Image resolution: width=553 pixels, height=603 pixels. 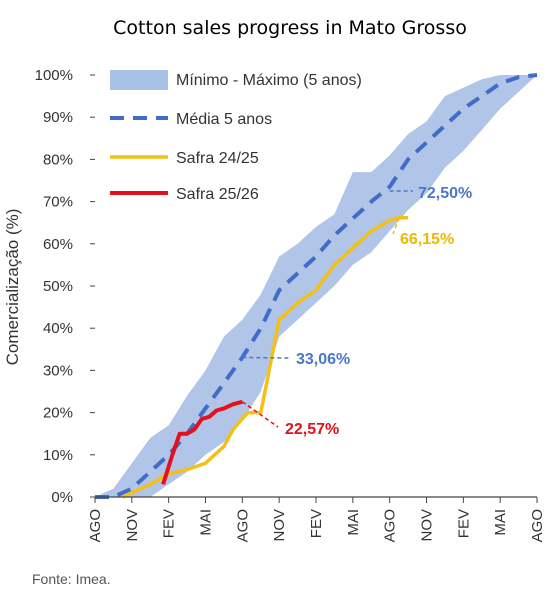 What do you see at coordinates (266, 357) in the screenshot?
I see `annotation-leader` at bounding box center [266, 357].